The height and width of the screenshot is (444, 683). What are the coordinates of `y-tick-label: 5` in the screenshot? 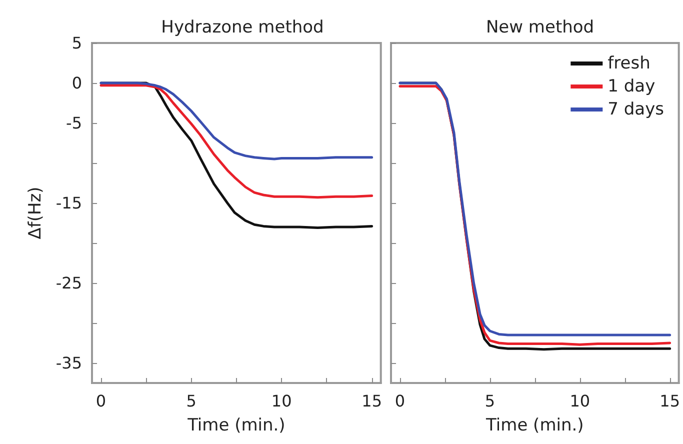 It's located at (77, 43).